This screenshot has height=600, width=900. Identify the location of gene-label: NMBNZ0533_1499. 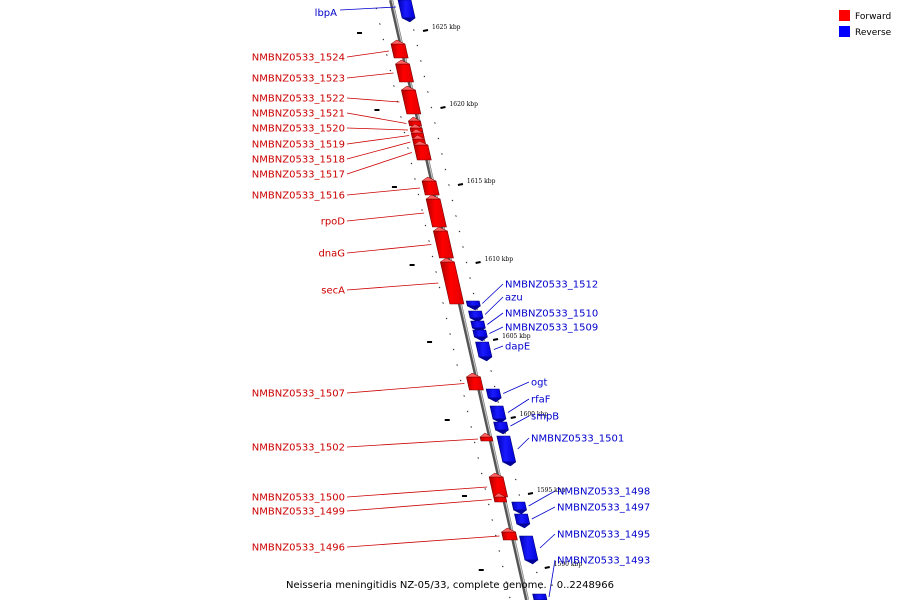
(298, 512).